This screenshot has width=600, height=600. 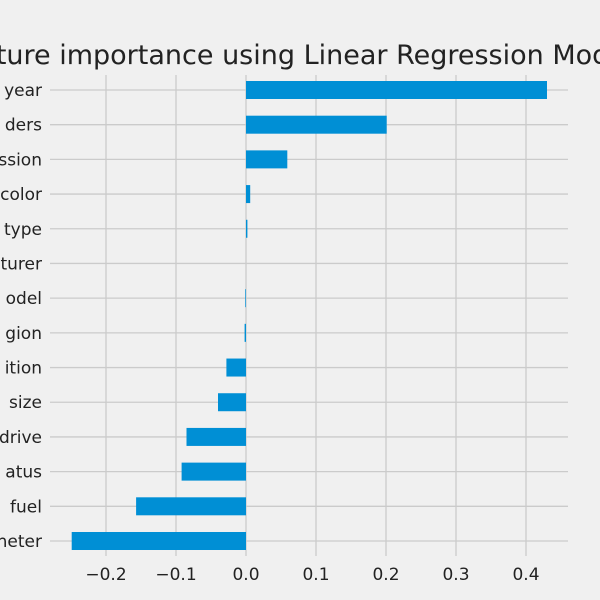 I want to click on bar-type, so click(x=247, y=228).